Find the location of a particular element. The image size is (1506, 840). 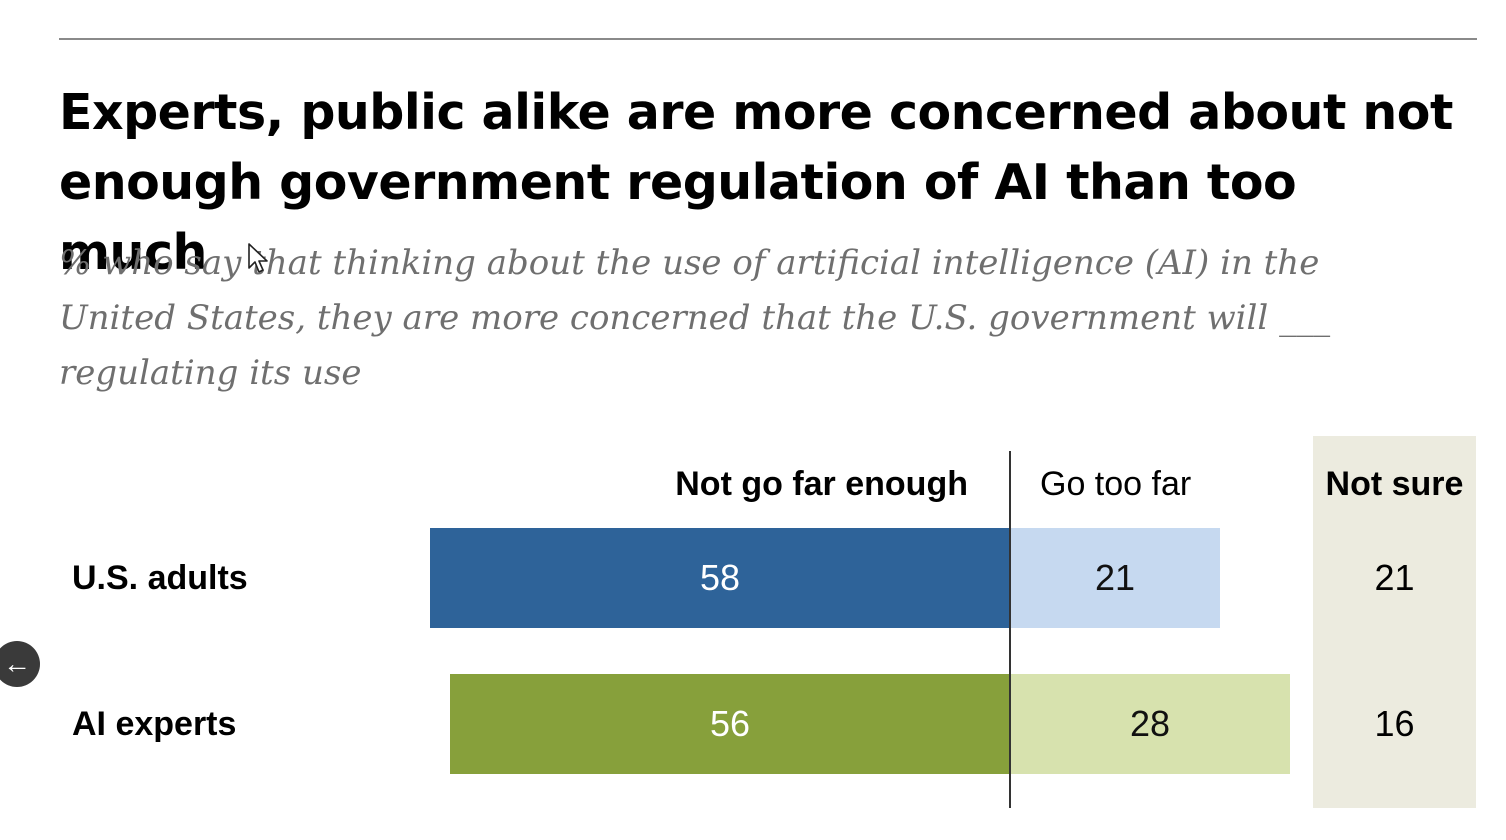

data-label-u-s-adults-go-too-far: 21 is located at coordinates (1115, 577).